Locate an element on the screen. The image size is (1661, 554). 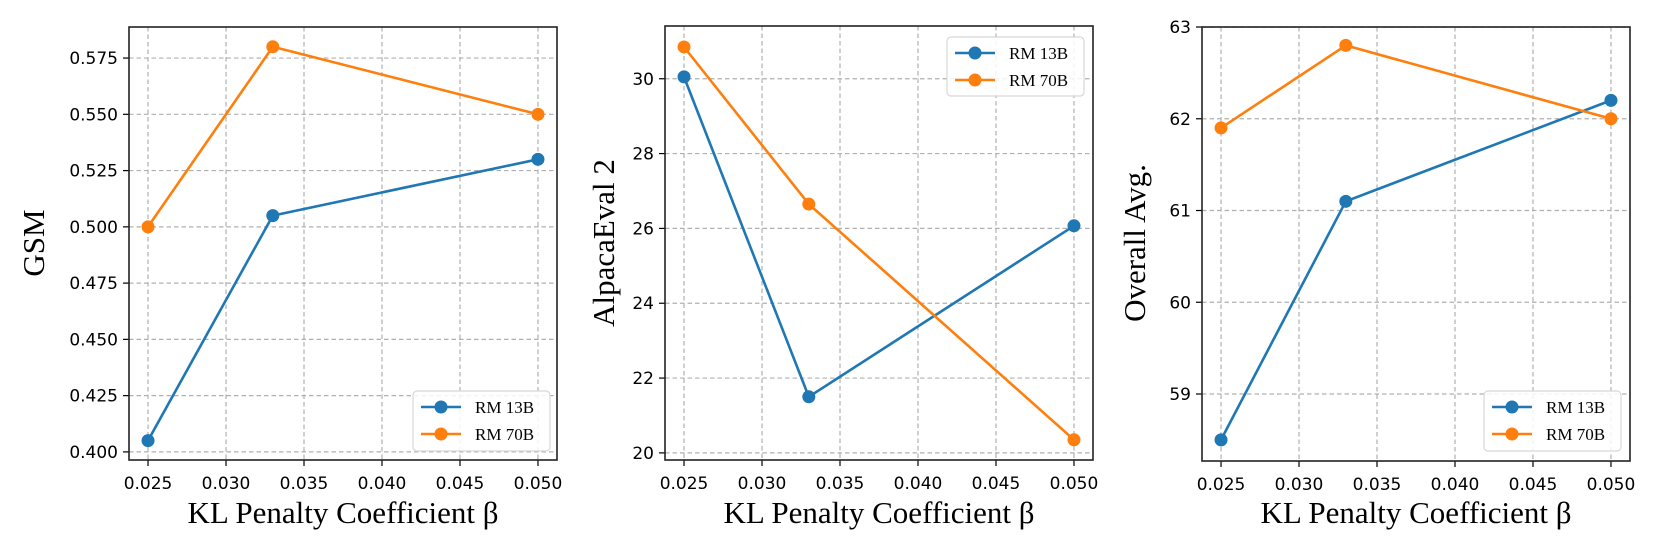
y-tick-label: 0.575 is located at coordinates (93, 59).